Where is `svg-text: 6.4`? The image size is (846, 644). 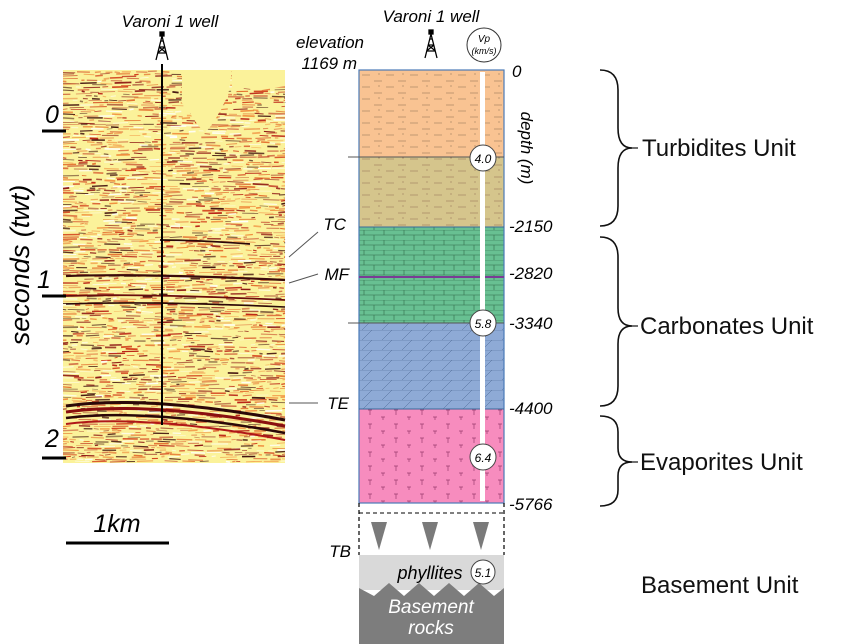 svg-text: 6.4 is located at coordinates (483, 458).